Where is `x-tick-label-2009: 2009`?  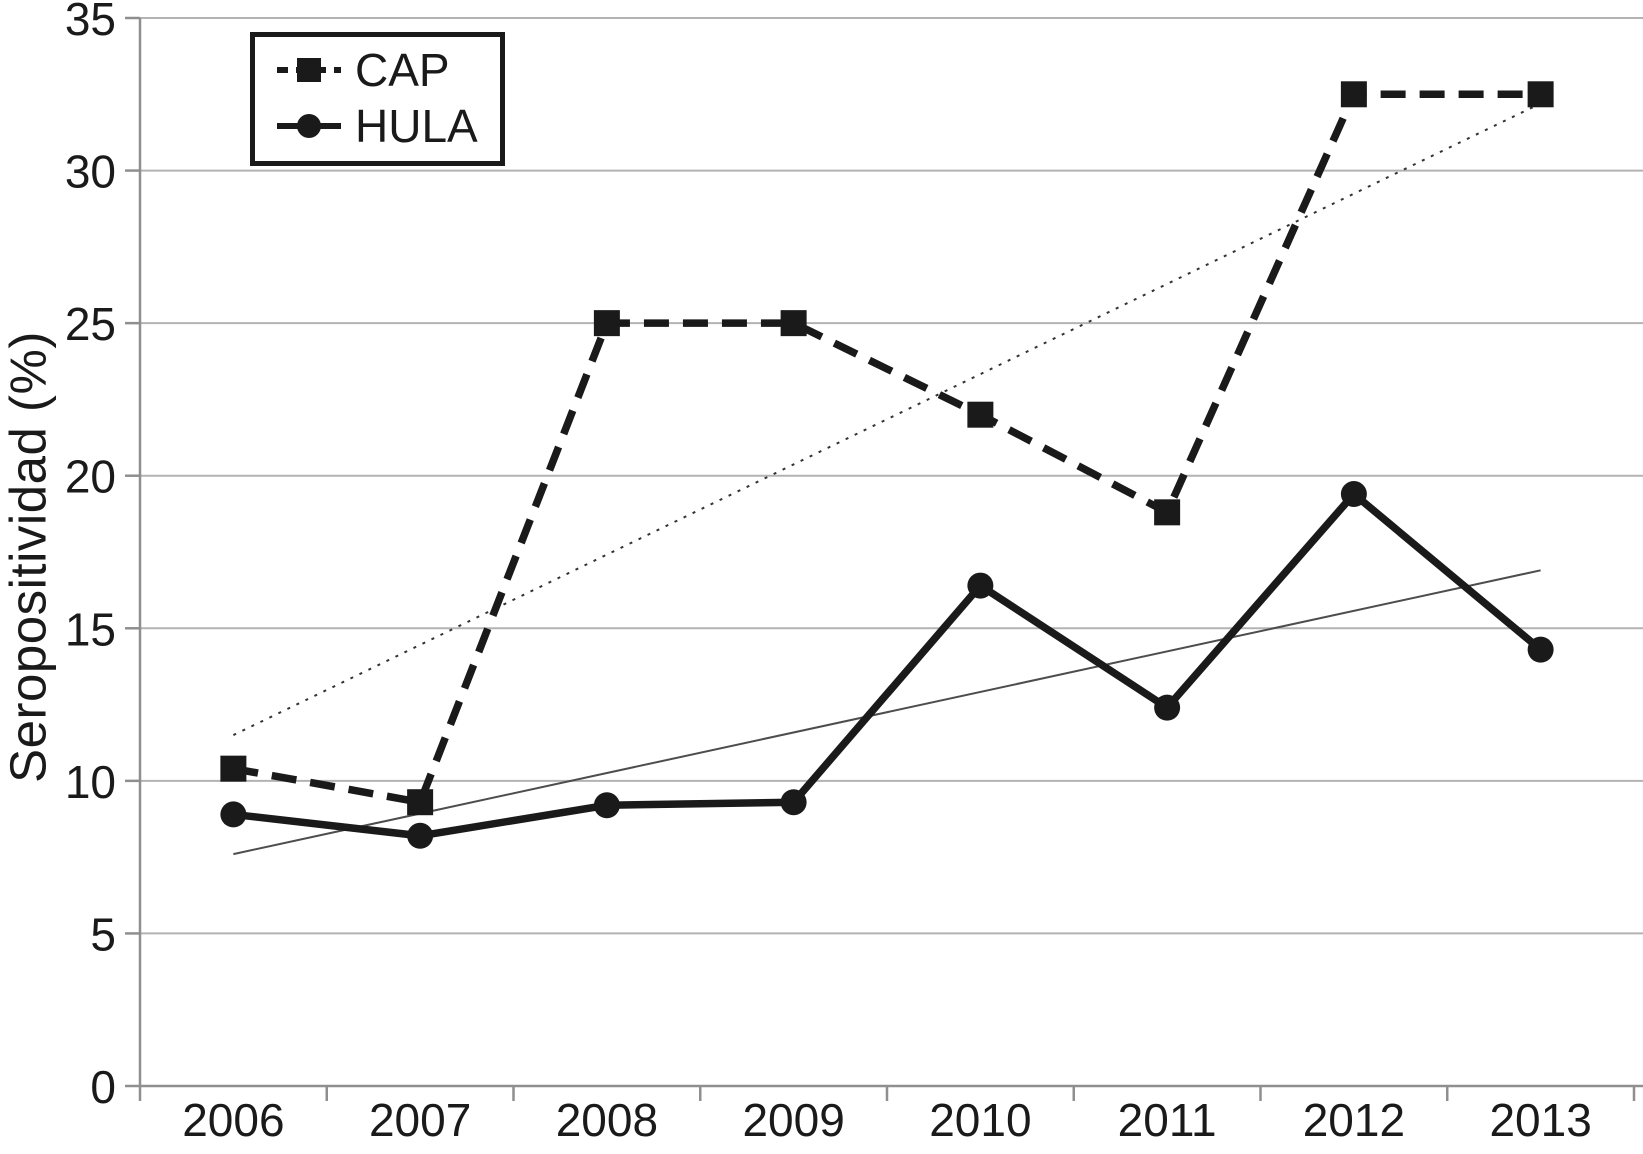
x-tick-label-2009: 2009 is located at coordinates (793, 1120).